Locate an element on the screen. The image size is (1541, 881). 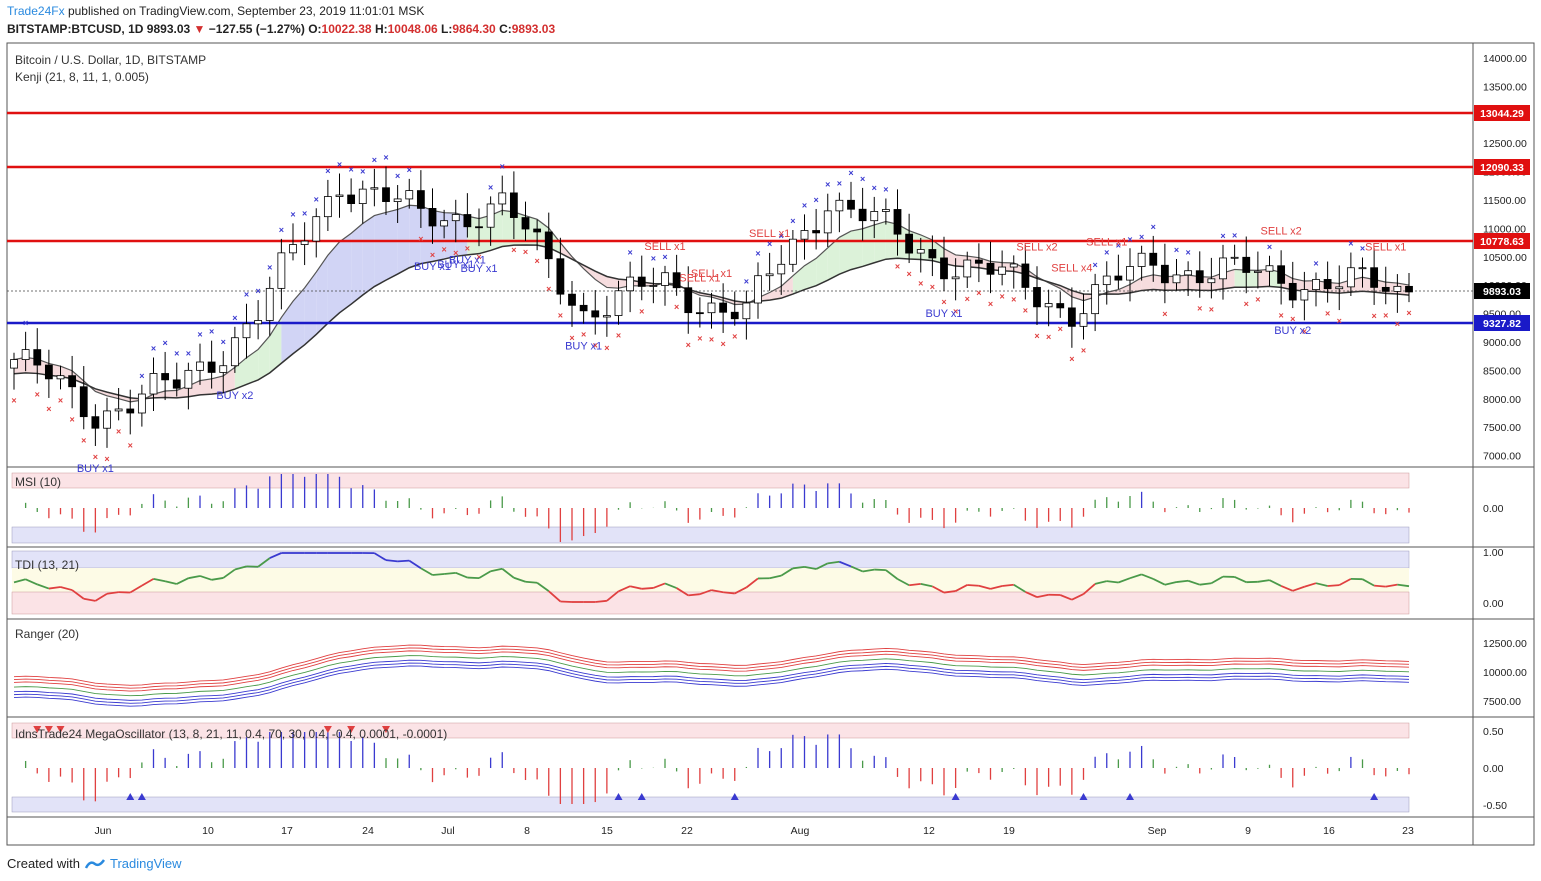
level-tags: 13044.29 12090.33 10778.63 9893.03 9327.82 is located at coordinates (1502, 218).